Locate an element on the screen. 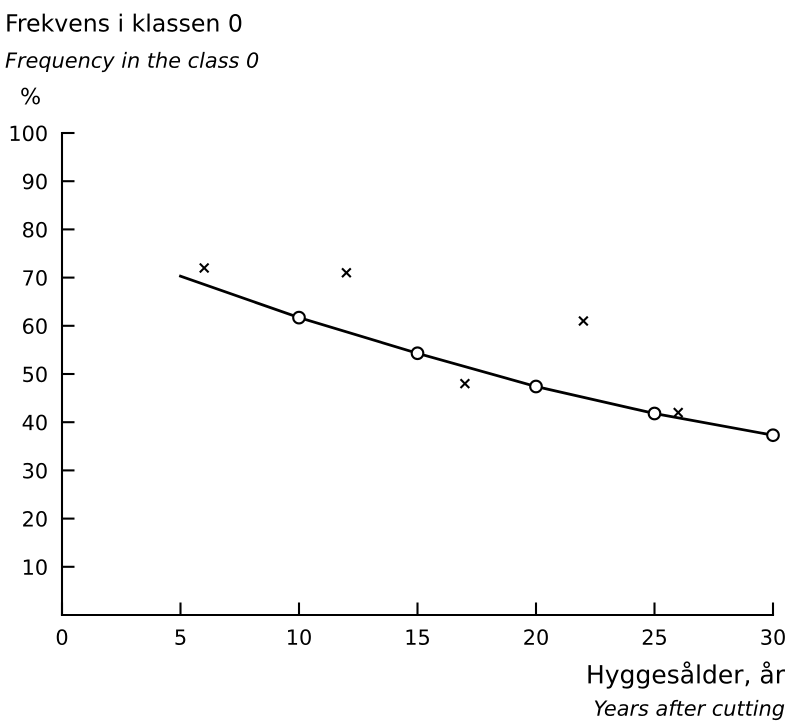  y-tick-label: 50 is located at coordinates (35, 374).